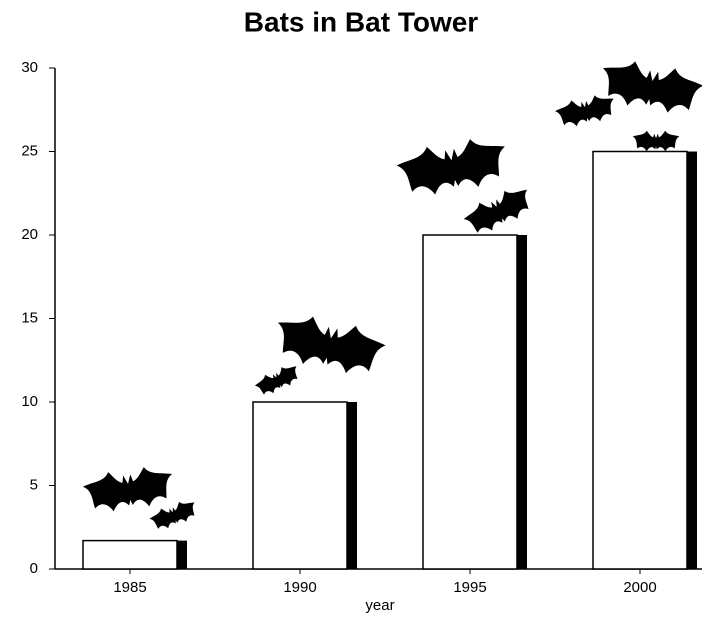  I want to click on x-tick-label: 1990, so click(299, 587).